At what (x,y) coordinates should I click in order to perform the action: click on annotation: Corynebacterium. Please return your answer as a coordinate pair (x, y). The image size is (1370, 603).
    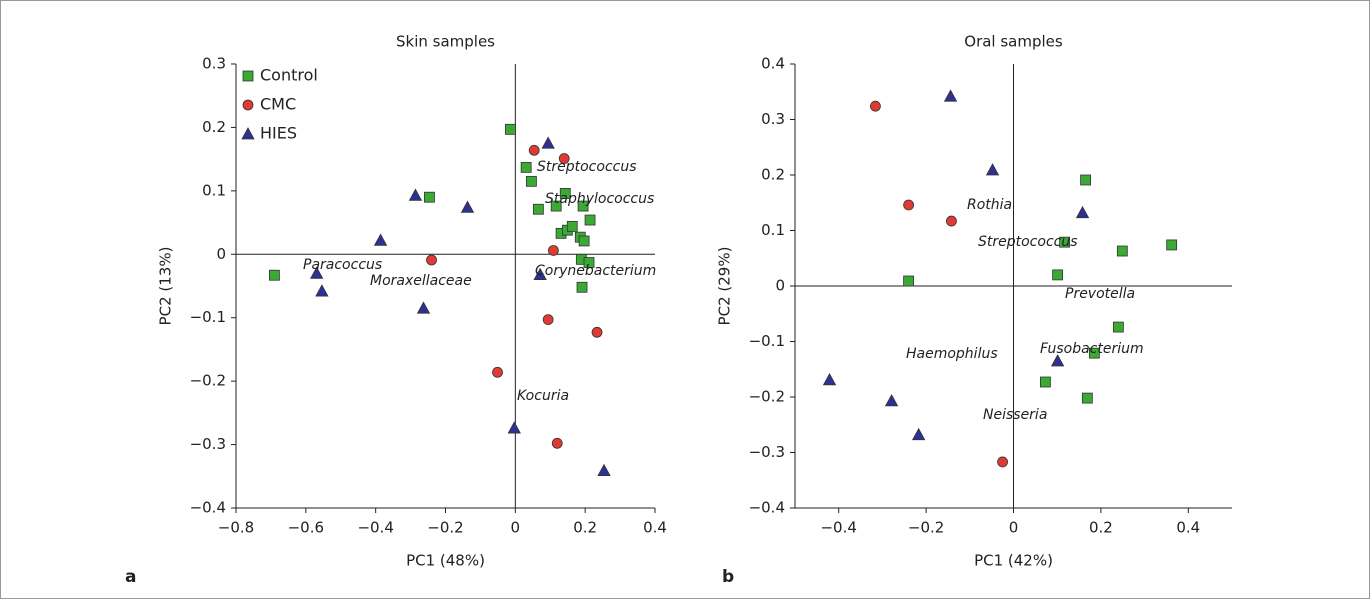
    Looking at the image, I should click on (595, 271).